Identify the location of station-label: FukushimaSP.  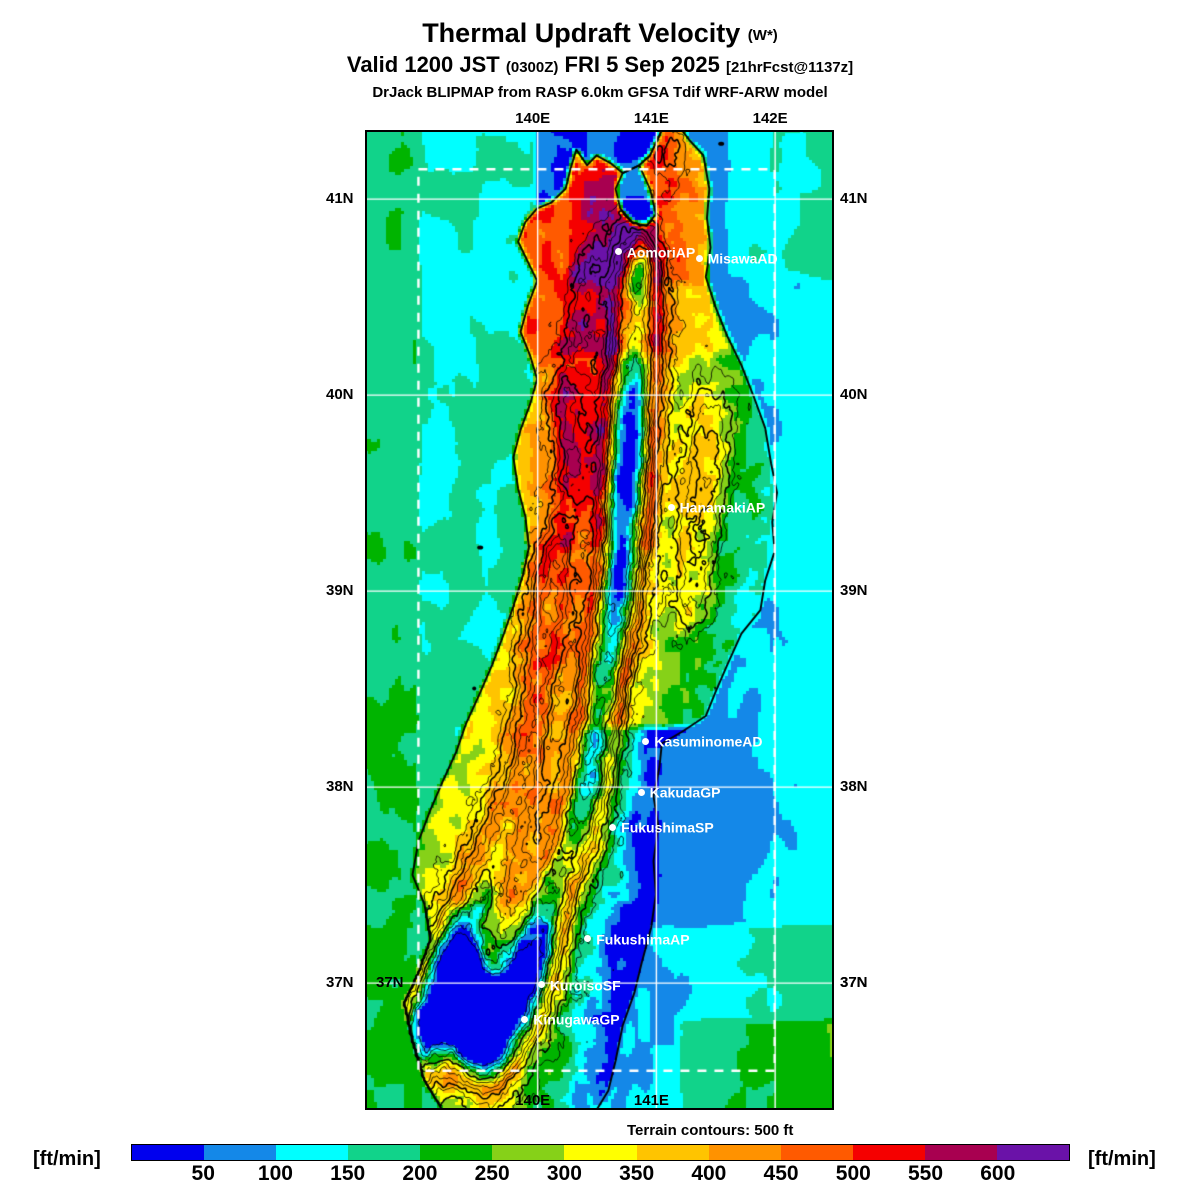
(667, 827).